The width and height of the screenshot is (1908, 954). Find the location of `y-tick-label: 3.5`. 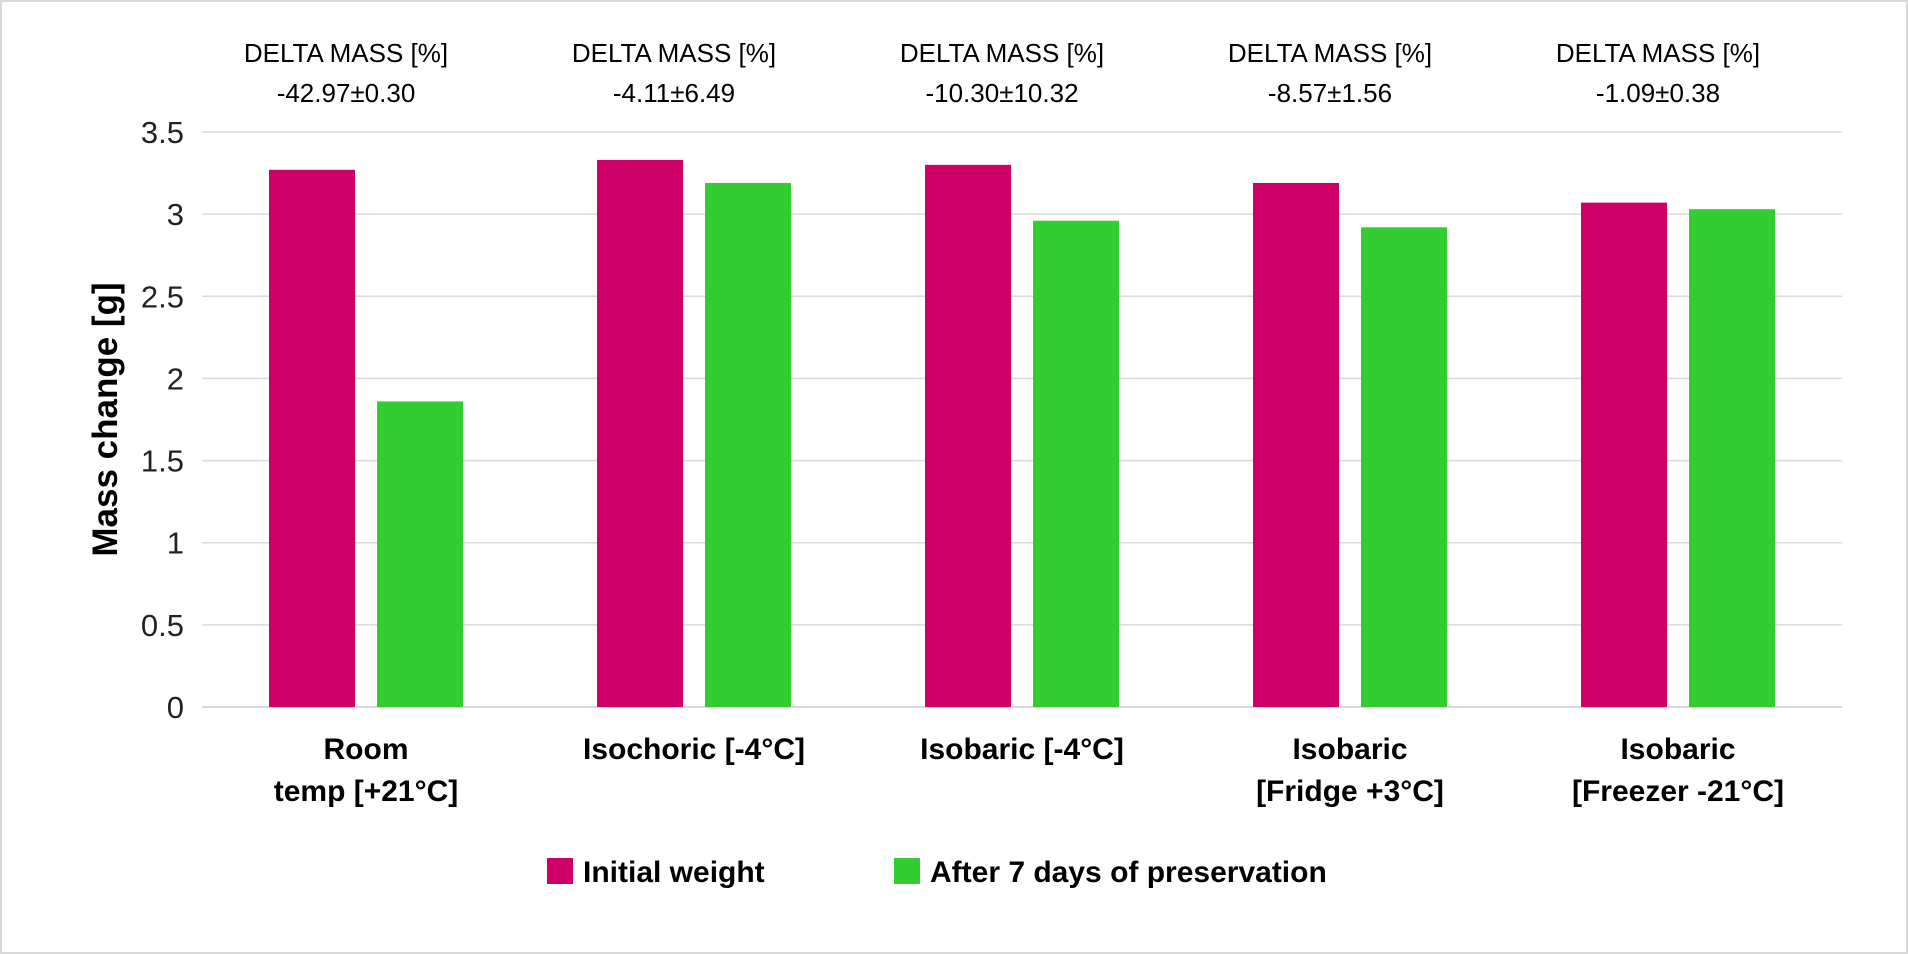

y-tick-label: 3.5 is located at coordinates (162, 132).